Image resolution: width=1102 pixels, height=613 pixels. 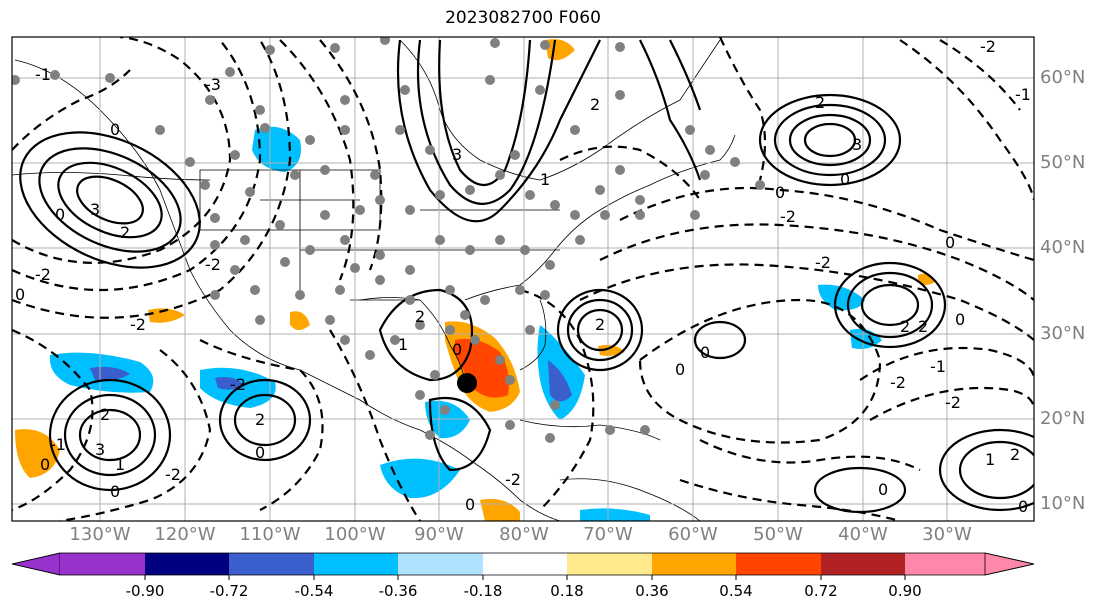 I want to click on orange-shade-atlantic, so click(x=611, y=350).